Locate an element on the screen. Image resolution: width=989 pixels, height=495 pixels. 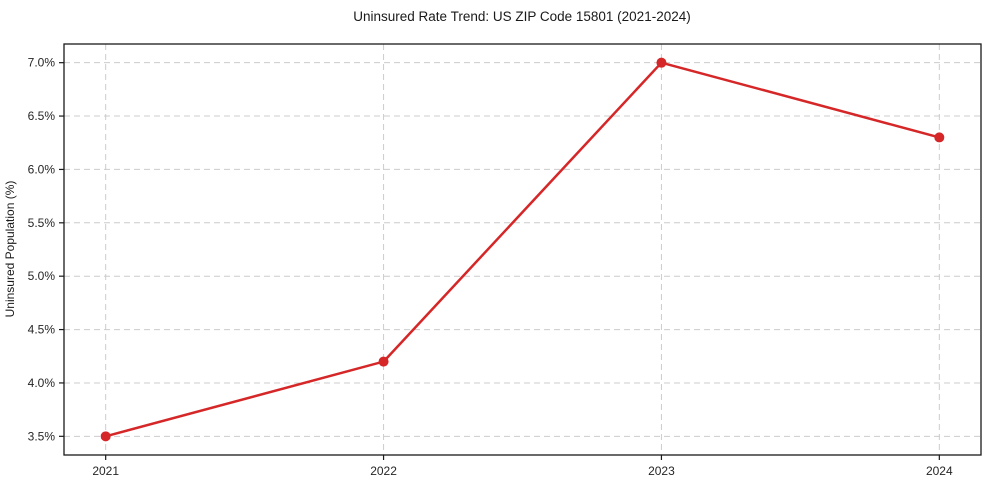
x-tick-label: 2023 is located at coordinates (661, 471).